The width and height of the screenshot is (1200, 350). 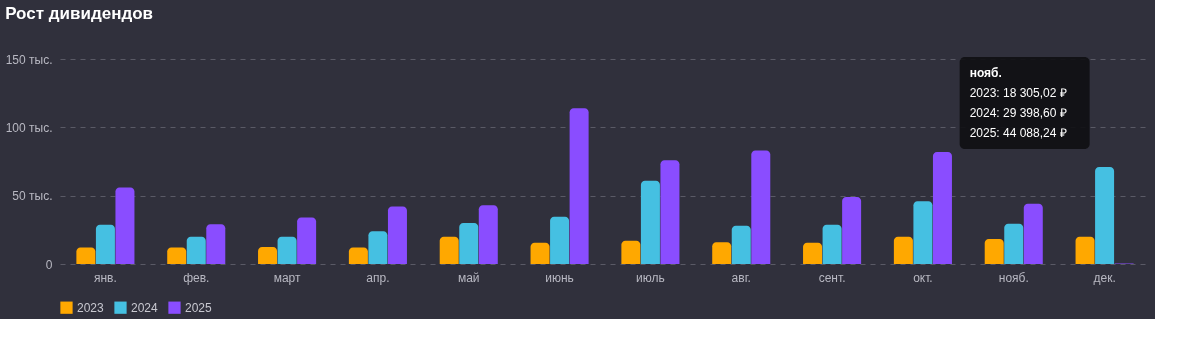 I want to click on x-tick-label: дек., so click(x=1104, y=277).